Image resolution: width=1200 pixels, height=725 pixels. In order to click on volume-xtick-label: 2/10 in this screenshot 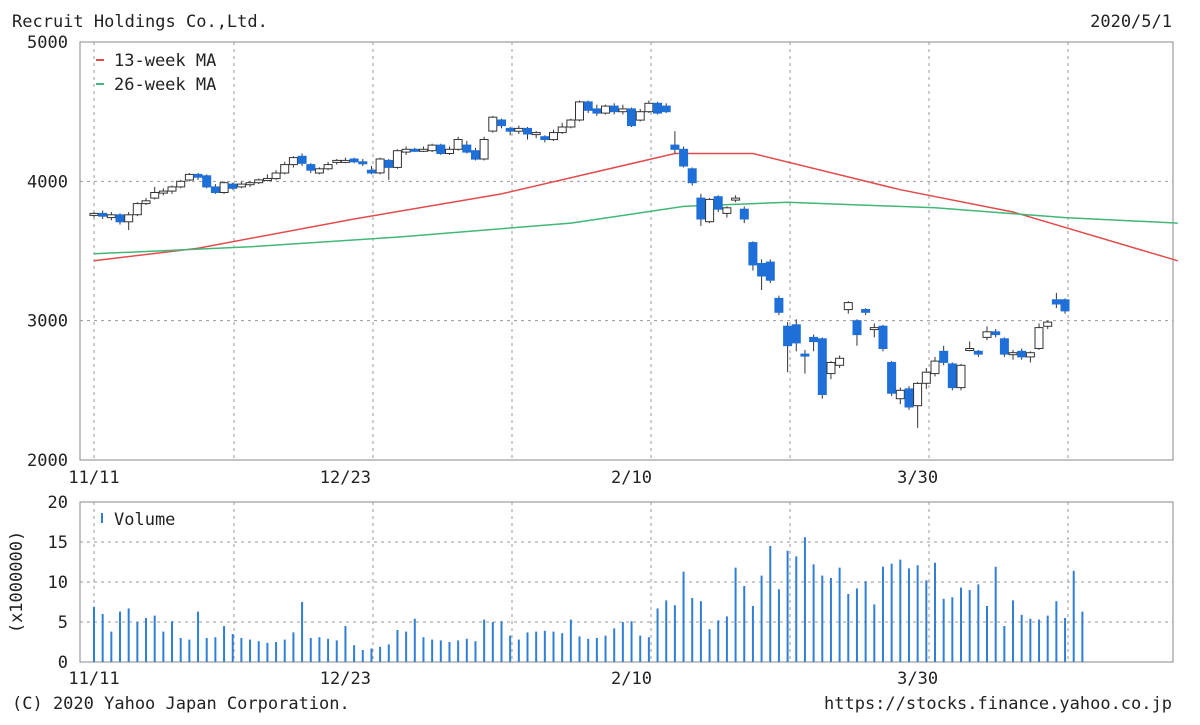, I will do `click(631, 679)`.